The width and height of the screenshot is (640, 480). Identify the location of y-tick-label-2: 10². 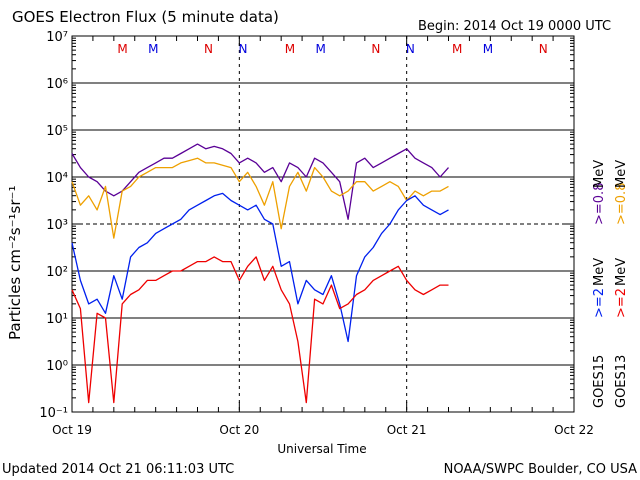
(57, 272).